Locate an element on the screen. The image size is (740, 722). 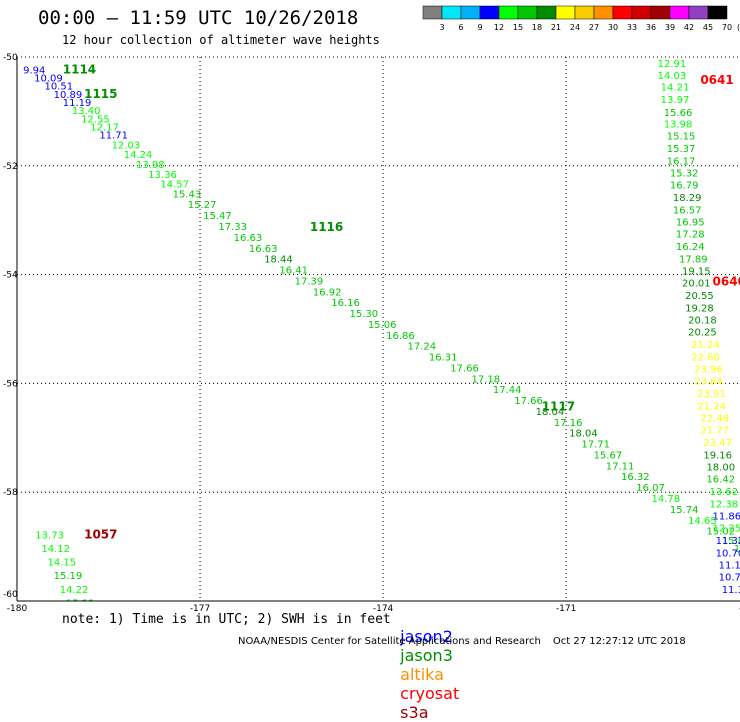
wave-height-point: 13.36 is located at coordinates (162, 175).